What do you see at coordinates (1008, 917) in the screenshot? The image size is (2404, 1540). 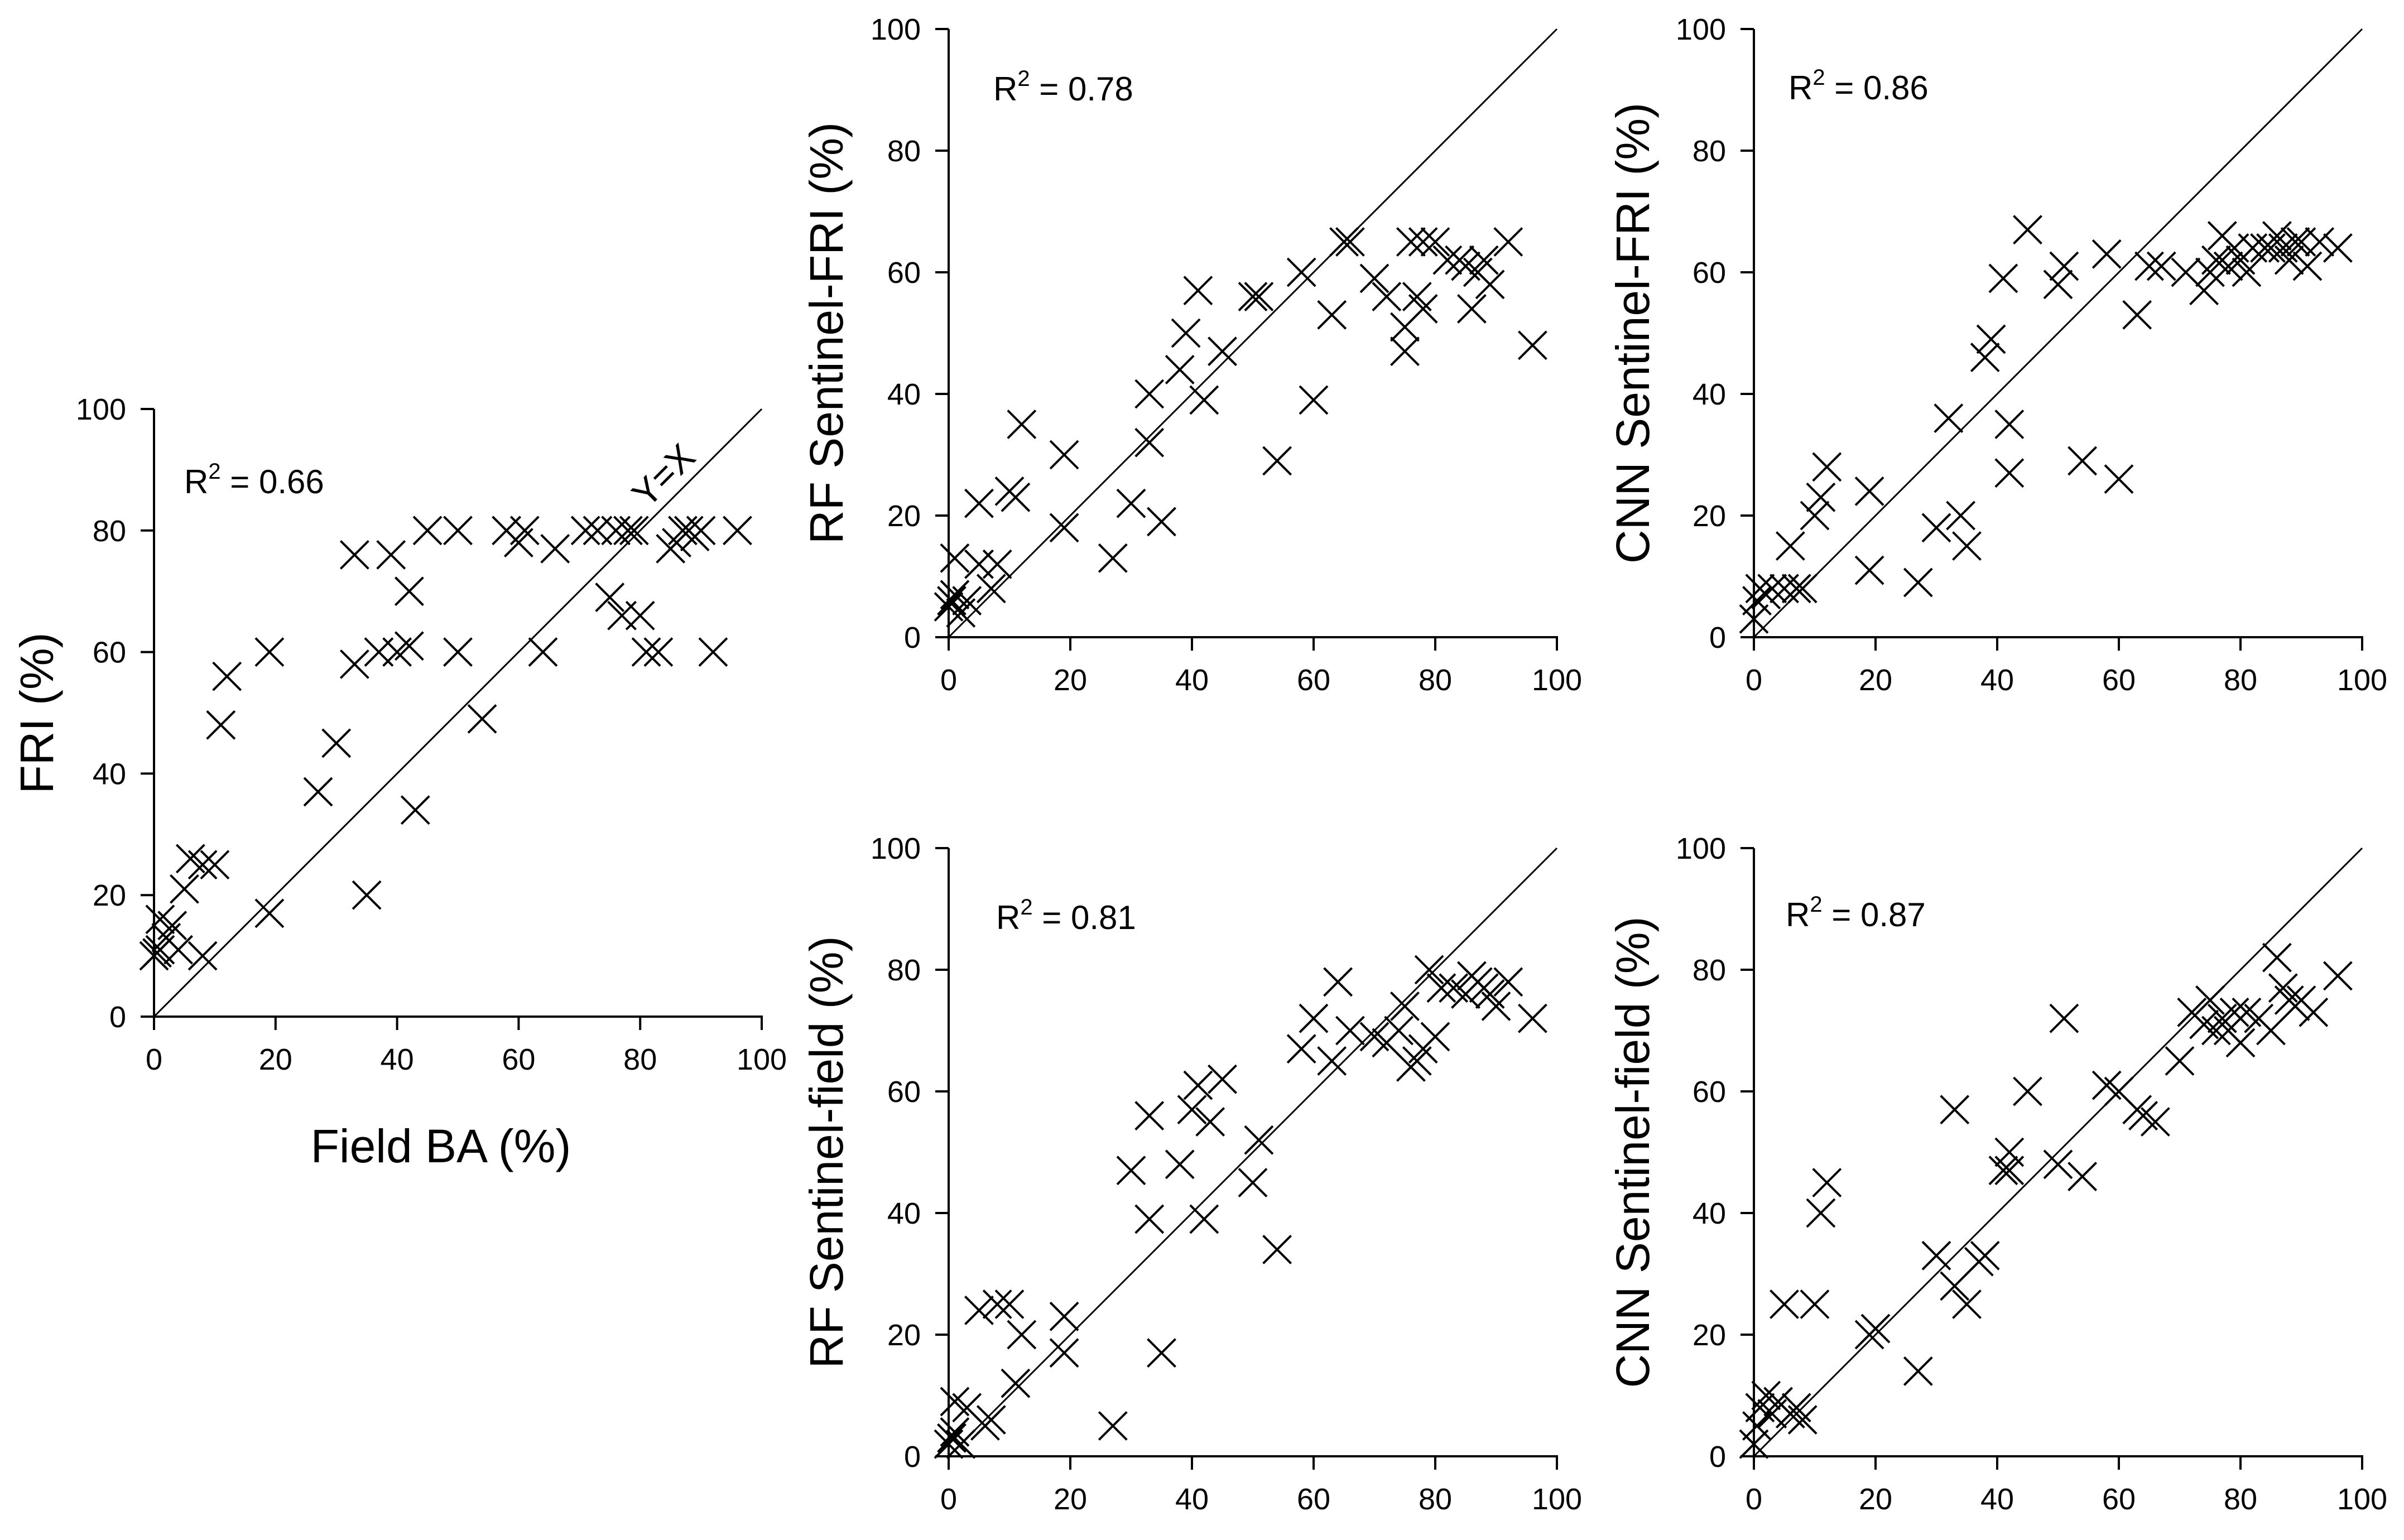 I see `r-squared-prefix: R` at bounding box center [1008, 917].